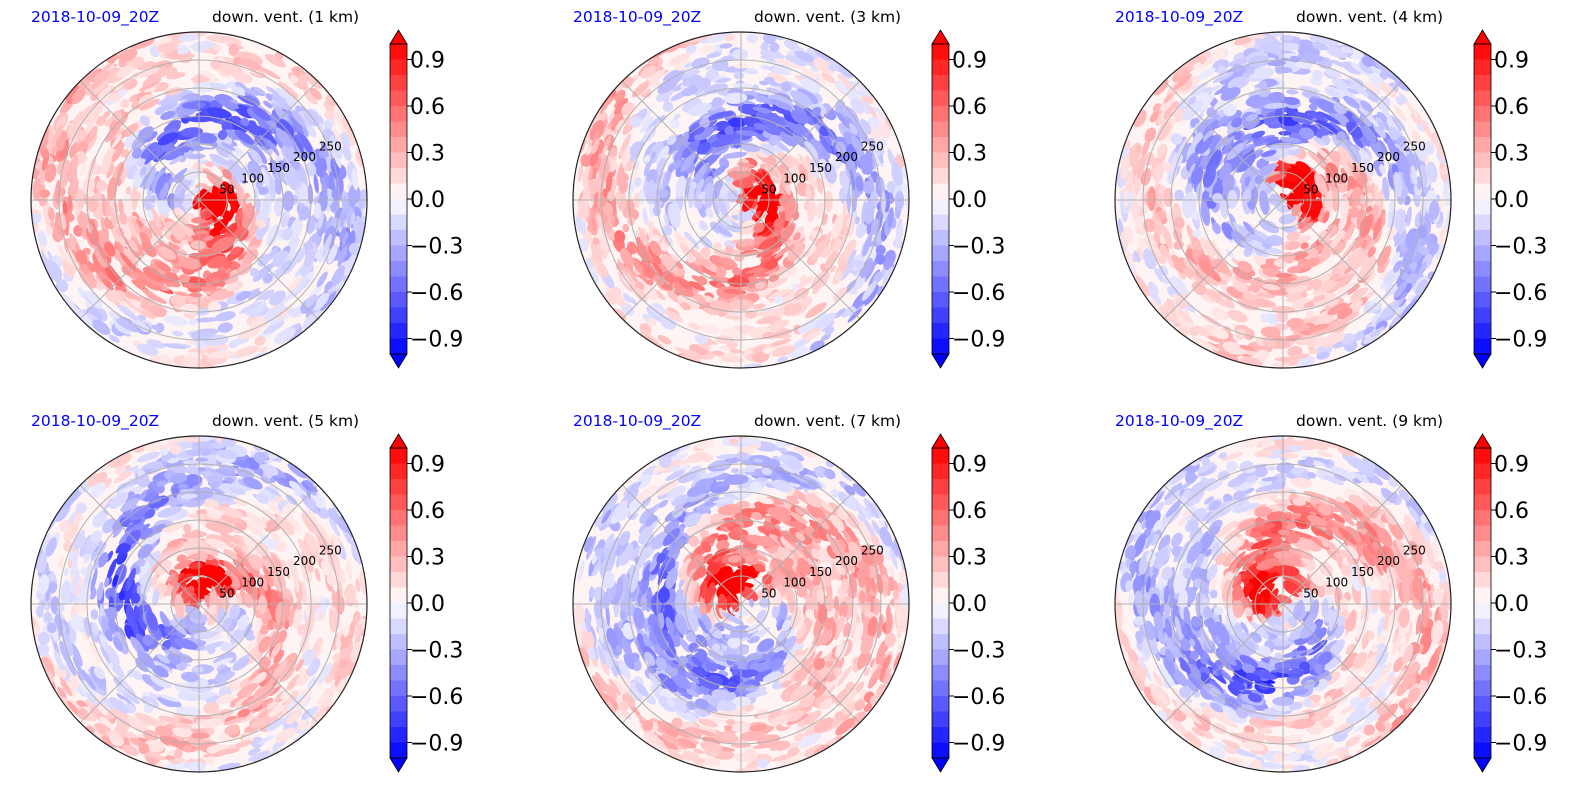 The height and width of the screenshot is (809, 1583). Describe the element at coordinates (637, 17) in the screenshot. I see `panel-date-label: 2018-10-09_20Z` at that location.